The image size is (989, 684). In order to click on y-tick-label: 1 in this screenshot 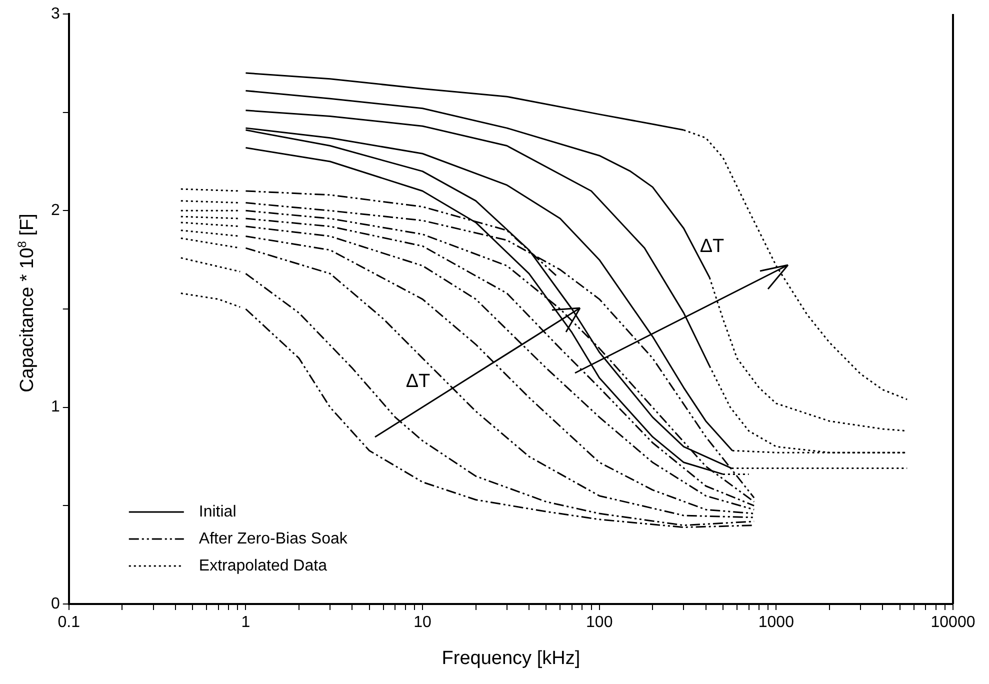, I will do `click(55, 407)`.